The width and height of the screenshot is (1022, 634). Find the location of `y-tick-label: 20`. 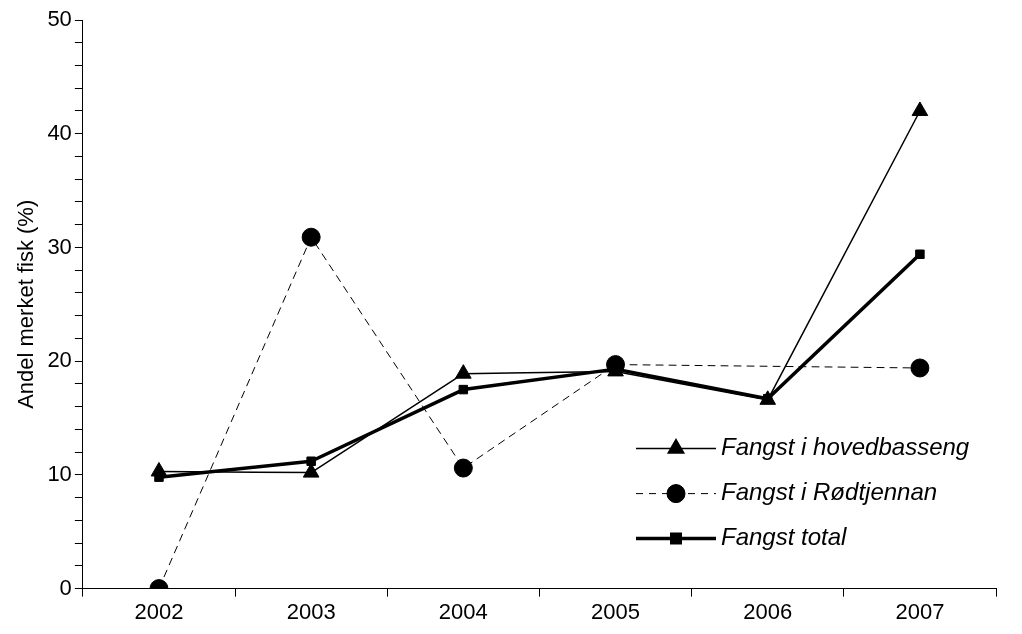

y-tick-label: 20 is located at coordinates (59, 360).